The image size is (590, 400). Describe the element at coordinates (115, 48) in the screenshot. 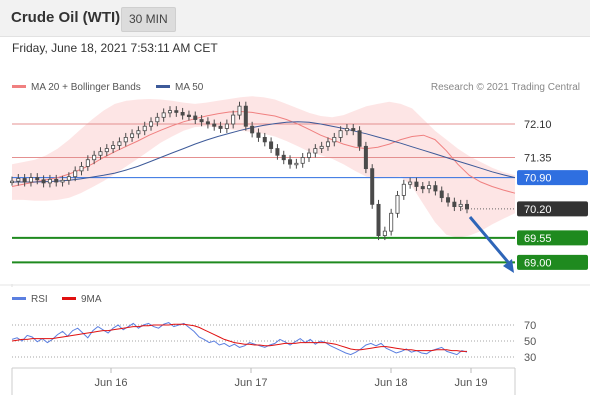

I see `chart-datetime: Friday, June 18, 2021 7:53:11 AM CET` at that location.